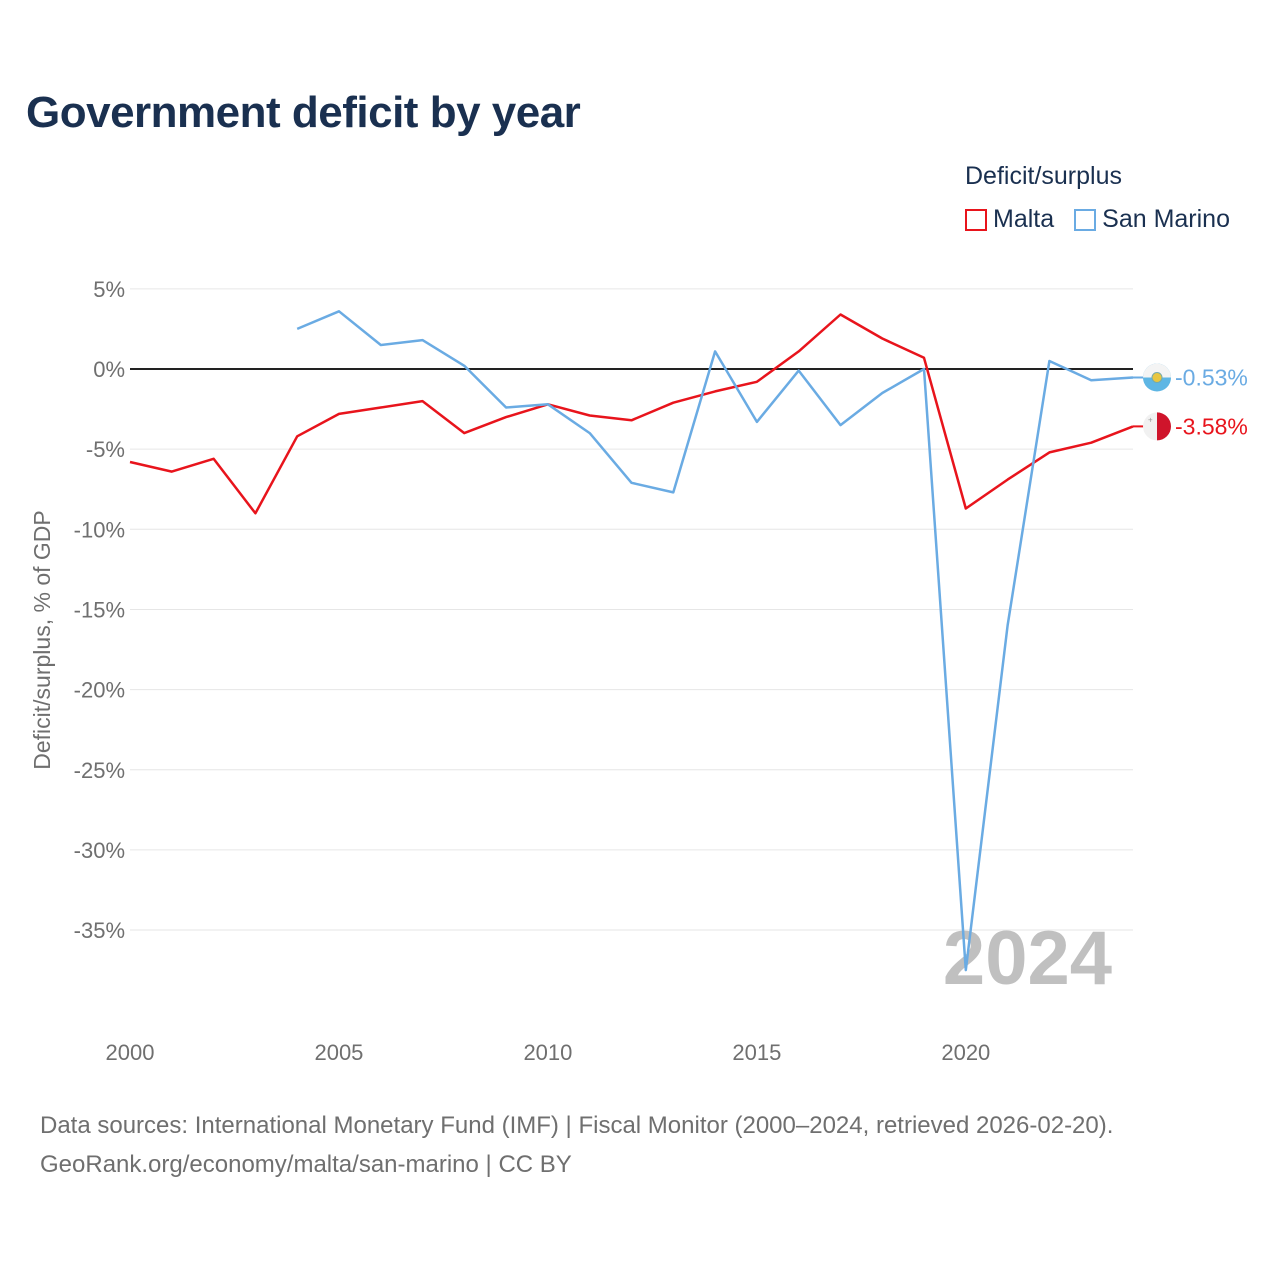 The width and height of the screenshot is (1280, 1280). I want to click on y-axis-label: Deficit/surplus, % of GDP, so click(42, 639).